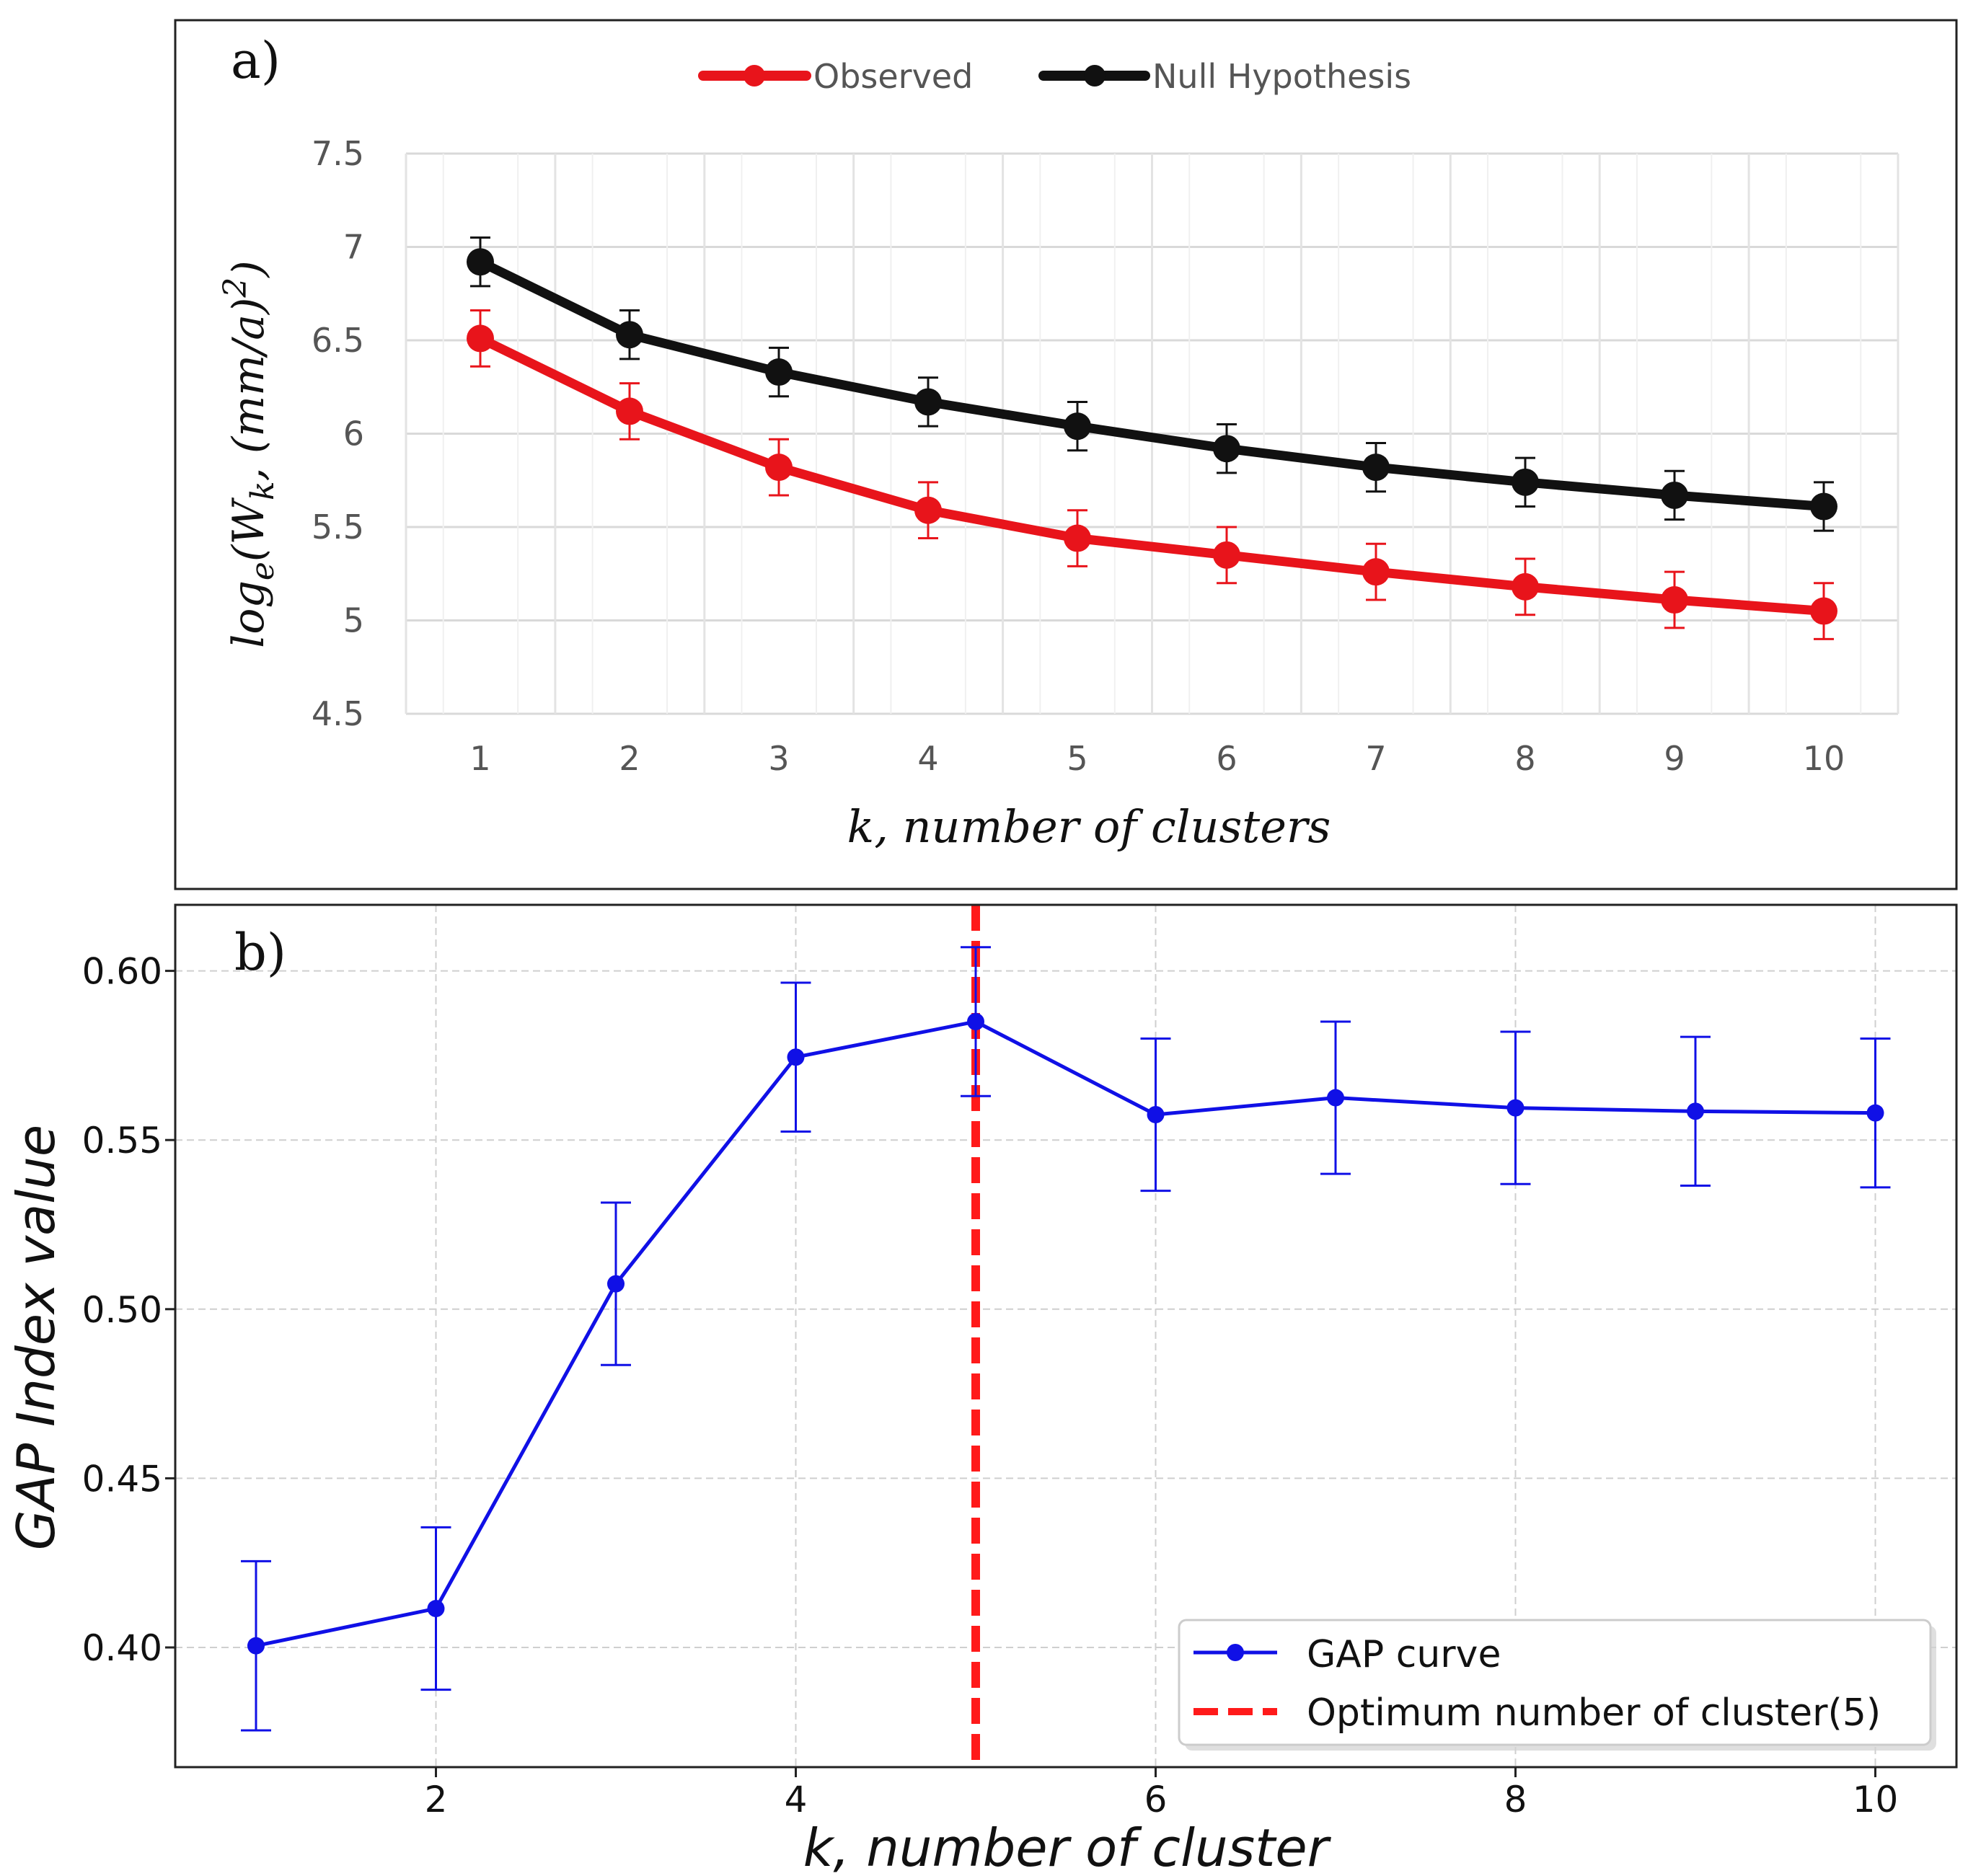 The image size is (1968, 1876). I want to click on legend-observed-marker, so click(754, 76).